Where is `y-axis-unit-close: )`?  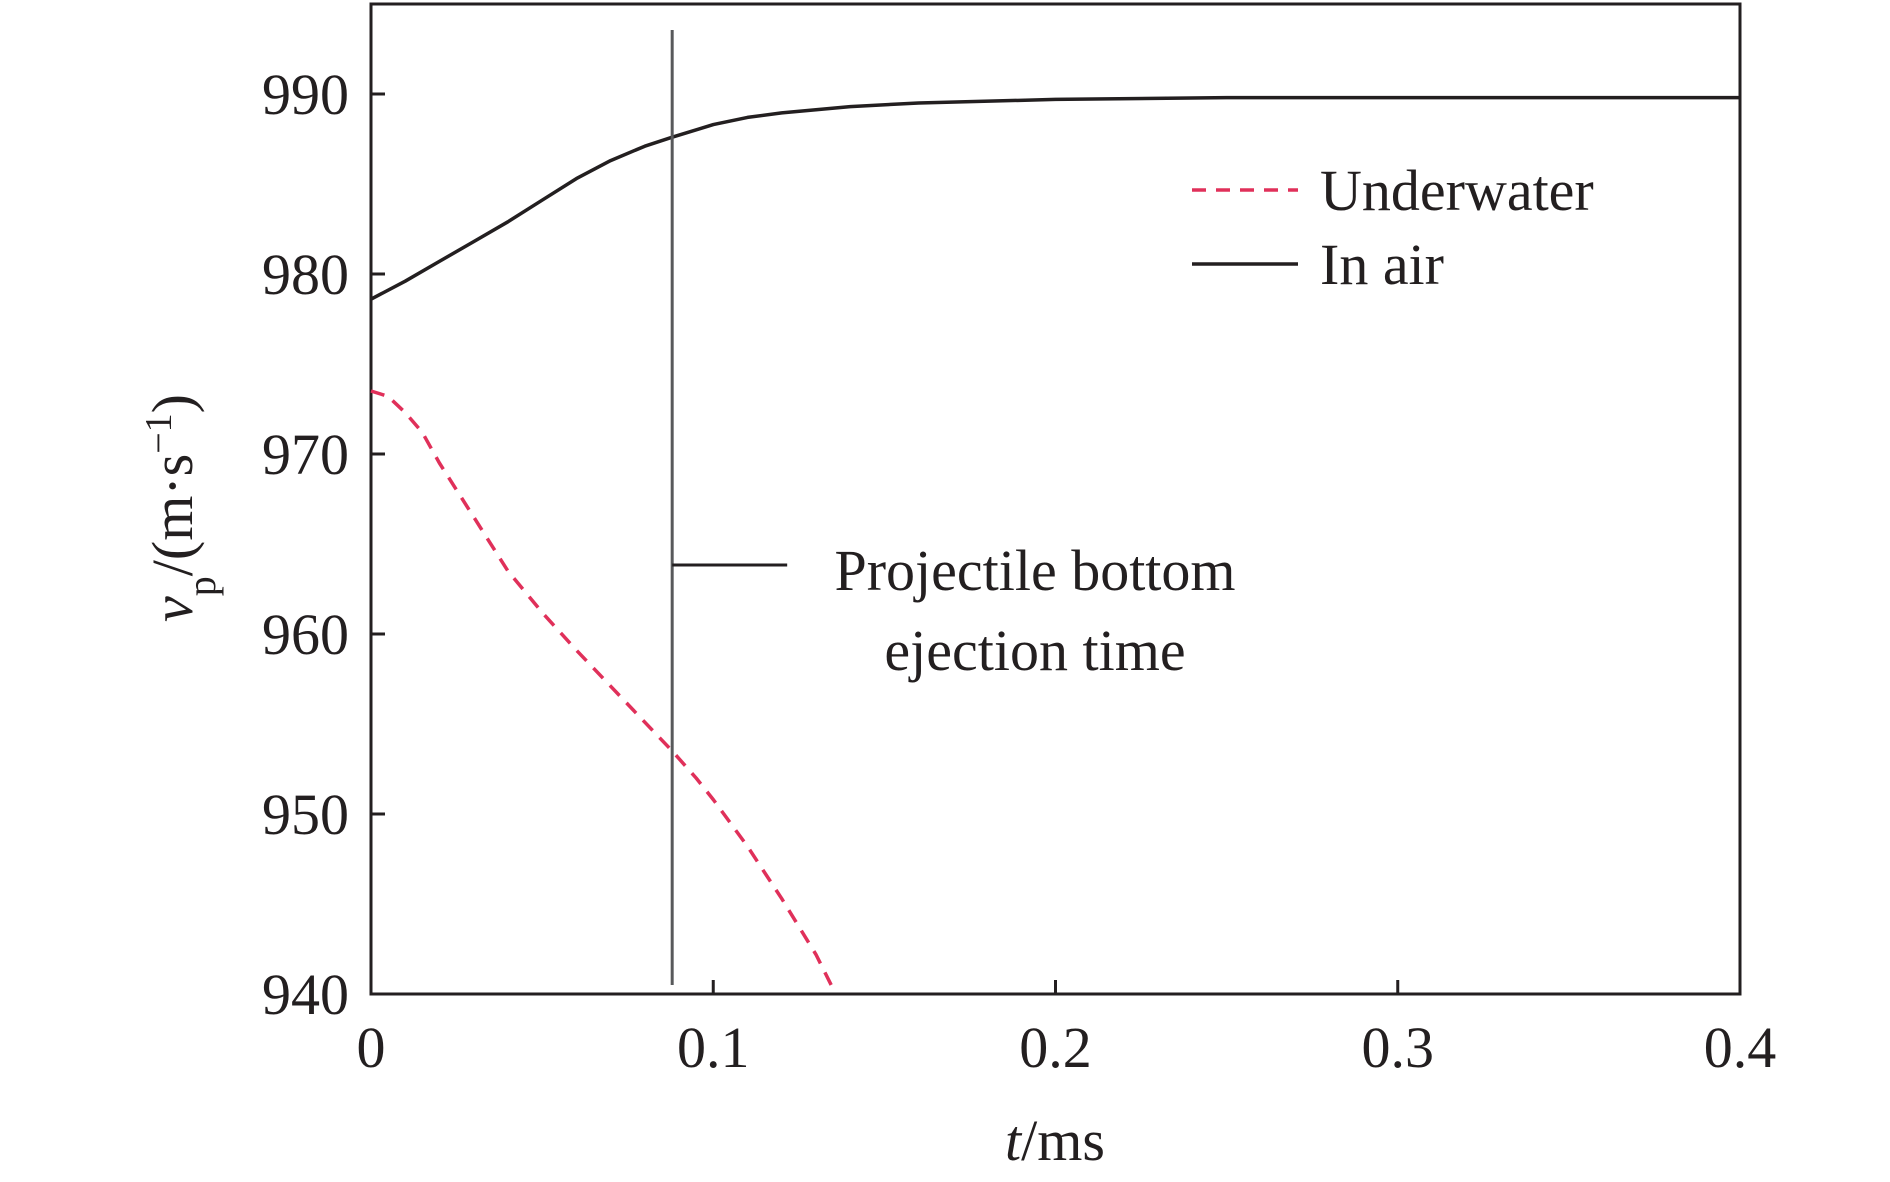
y-axis-unit-close: ) is located at coordinates (172, 403).